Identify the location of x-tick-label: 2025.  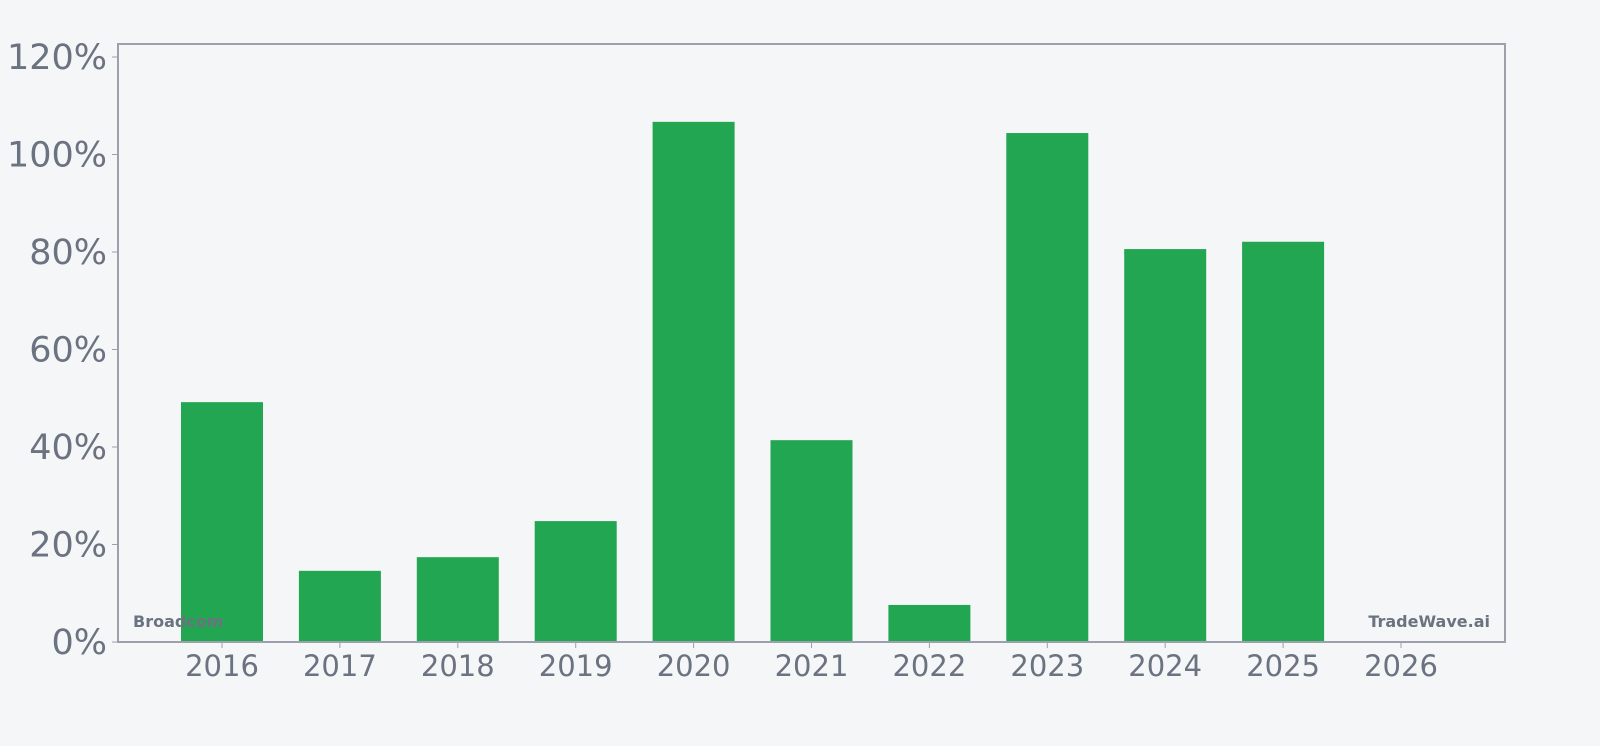
(1283, 666).